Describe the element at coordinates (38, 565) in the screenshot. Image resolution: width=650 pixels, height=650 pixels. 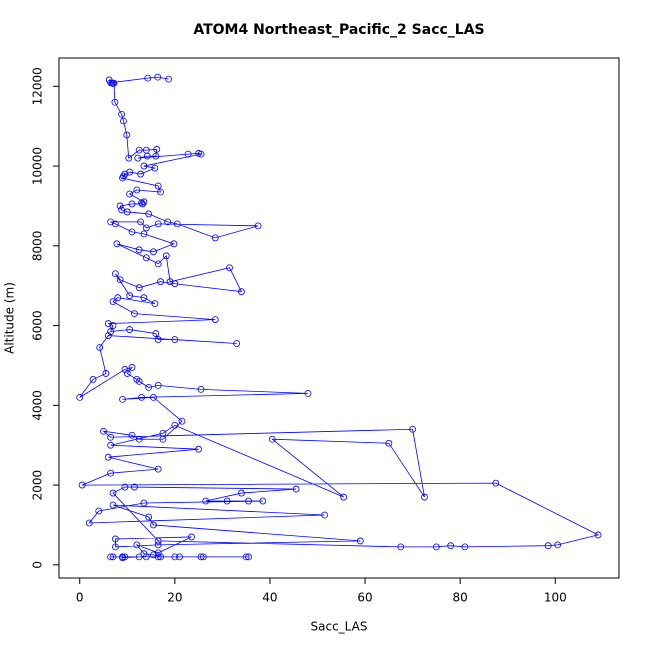
I see `y-tick-label: 0` at that location.